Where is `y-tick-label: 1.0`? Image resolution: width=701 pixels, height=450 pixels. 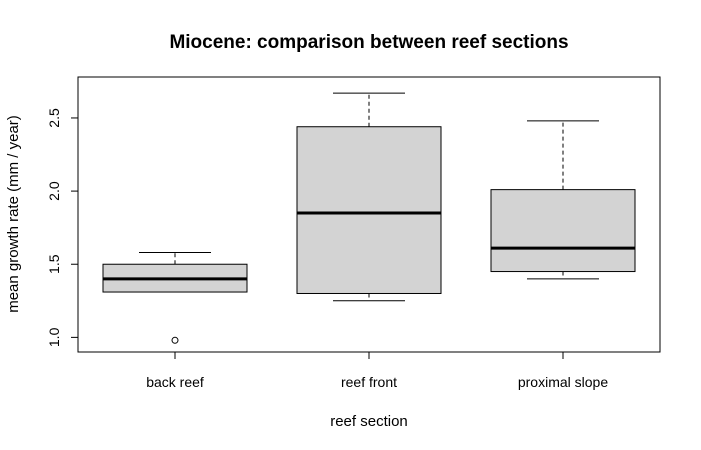
y-tick-label: 1.0 is located at coordinates (54, 337).